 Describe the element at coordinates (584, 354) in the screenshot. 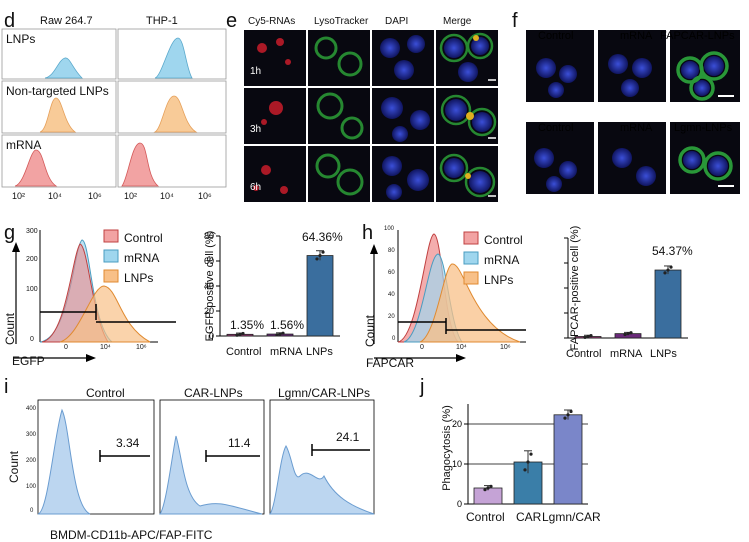

I see `h-bar-cat-control: Control` at that location.